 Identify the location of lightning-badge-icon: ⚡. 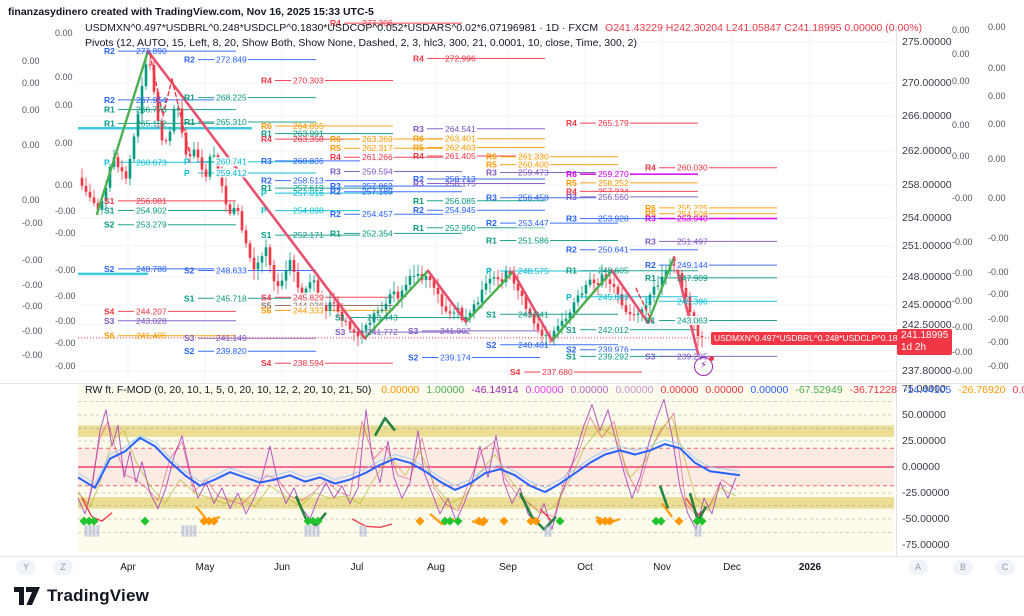
(704, 366).